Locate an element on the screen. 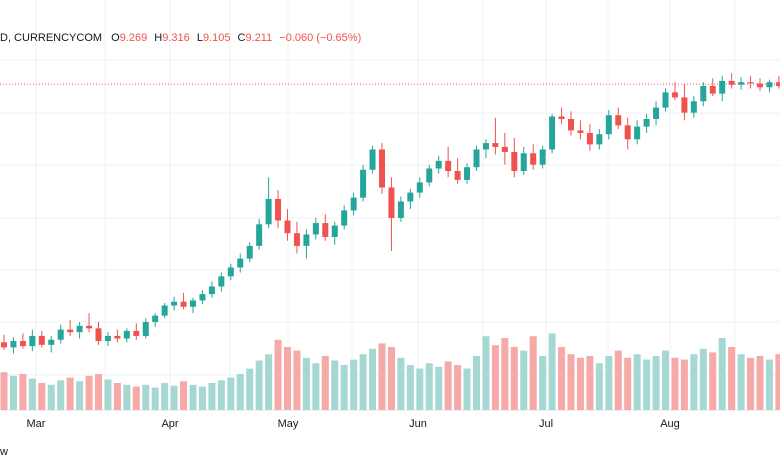 This screenshot has width=780, height=470. low-label: L is located at coordinates (199, 38).